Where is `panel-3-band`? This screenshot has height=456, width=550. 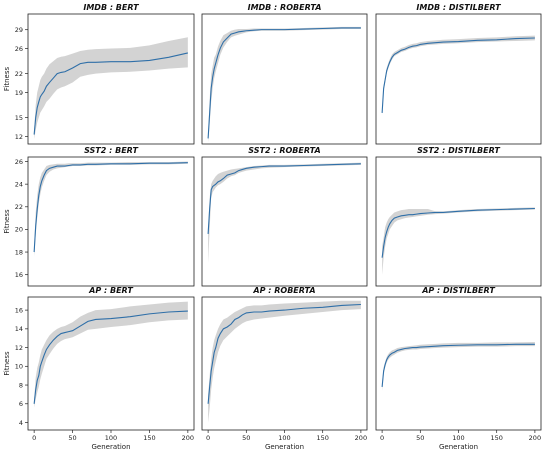 panel-3-band is located at coordinates (458, 75).